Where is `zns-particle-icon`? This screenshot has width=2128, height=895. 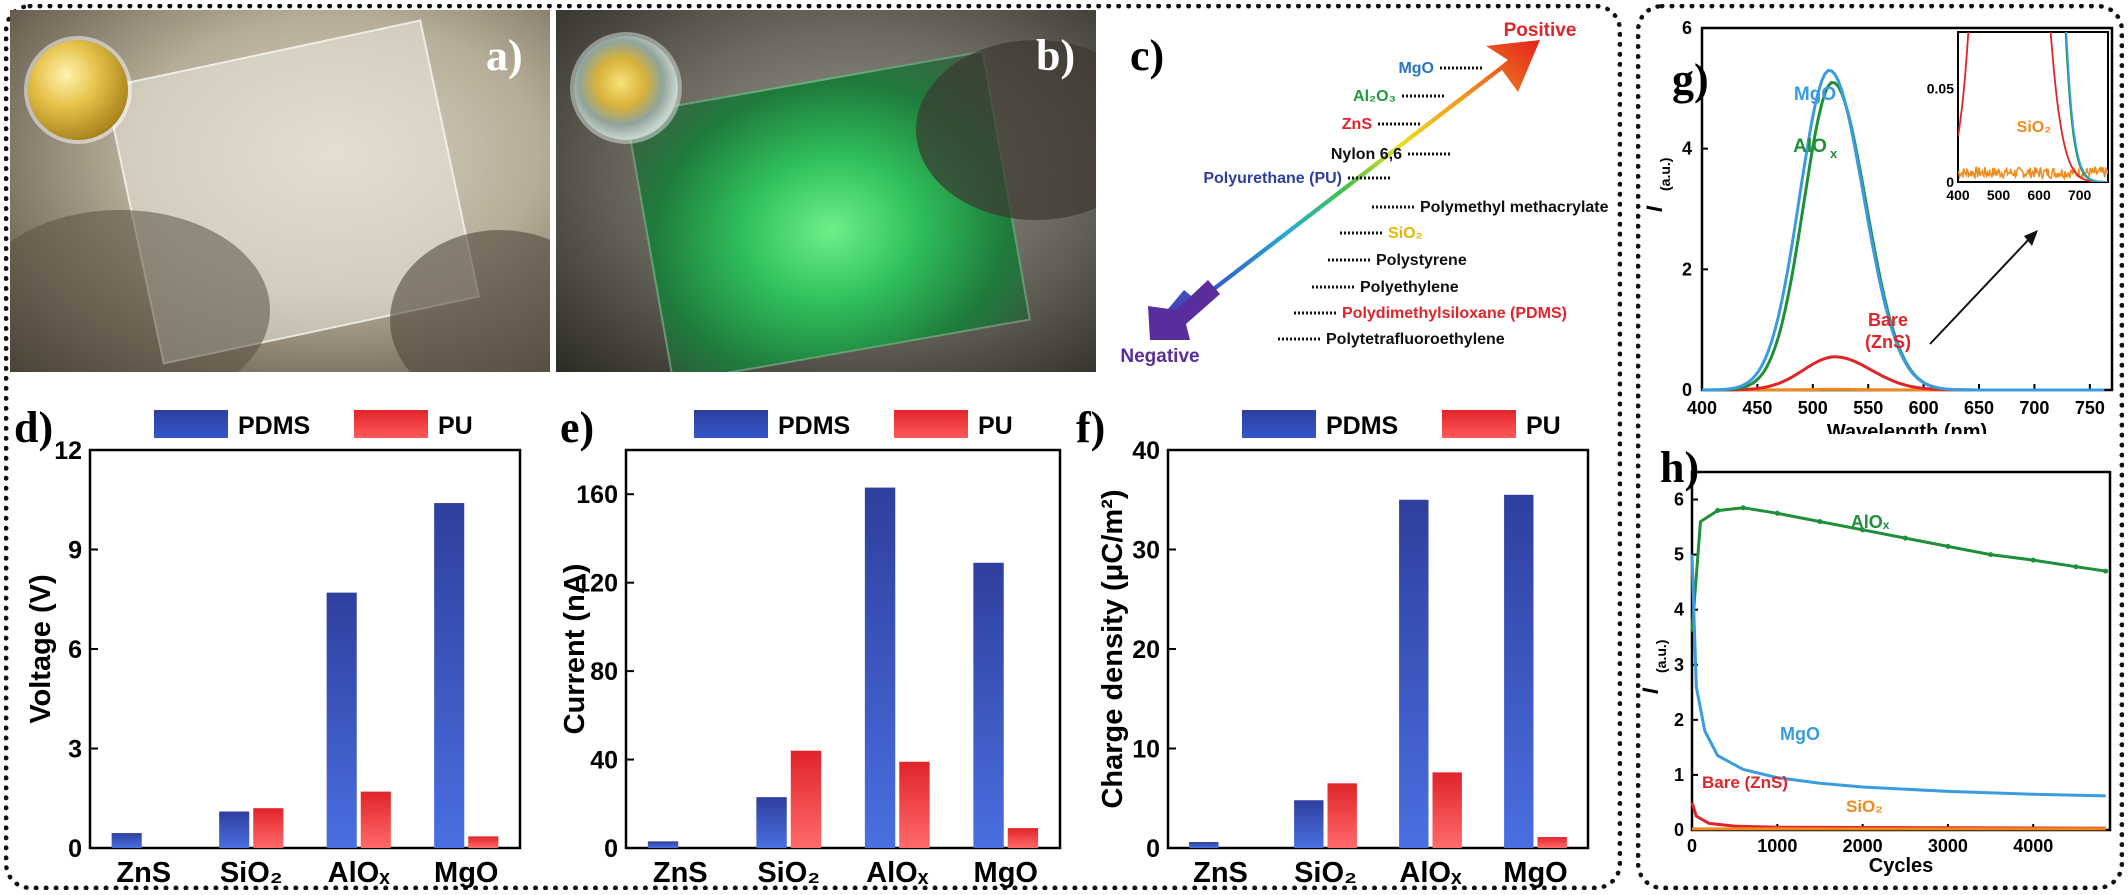 zns-particle-icon is located at coordinates (78, 90).